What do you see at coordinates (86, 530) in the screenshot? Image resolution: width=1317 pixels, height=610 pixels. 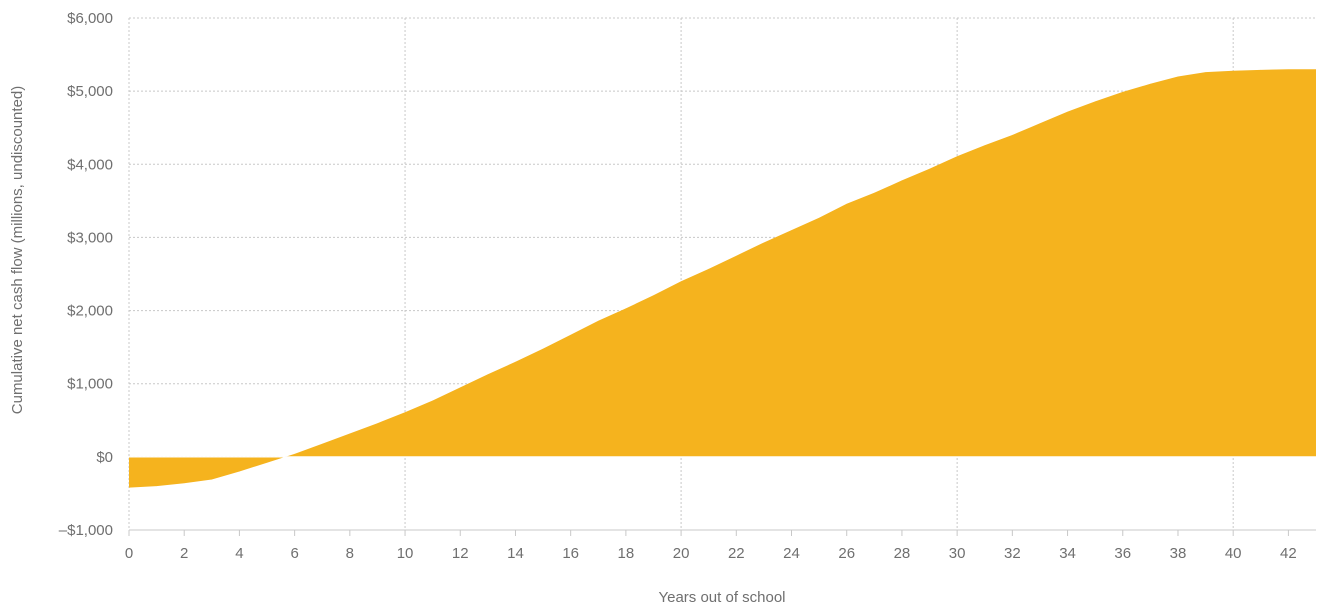 I see `y-tick-label: –$1,000` at bounding box center [86, 530].